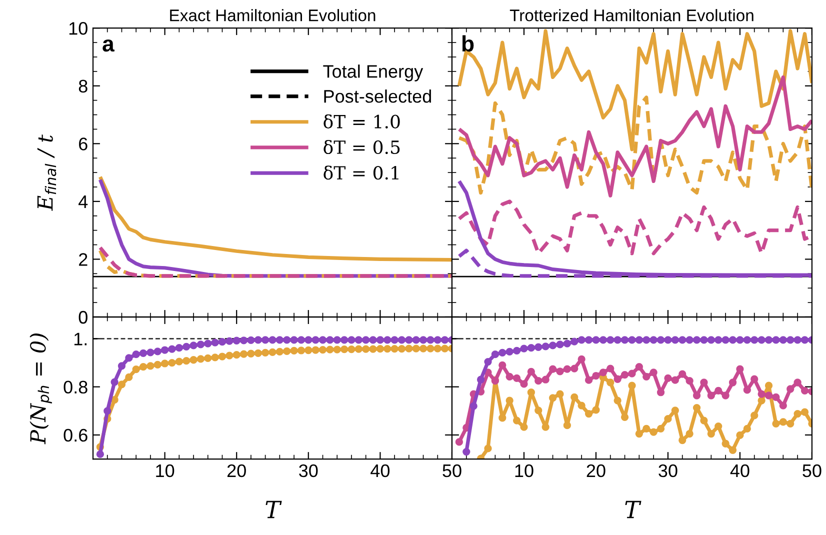 The height and width of the screenshot is (535, 826). I want to click on legend-label: Post-selected, so click(377, 96).